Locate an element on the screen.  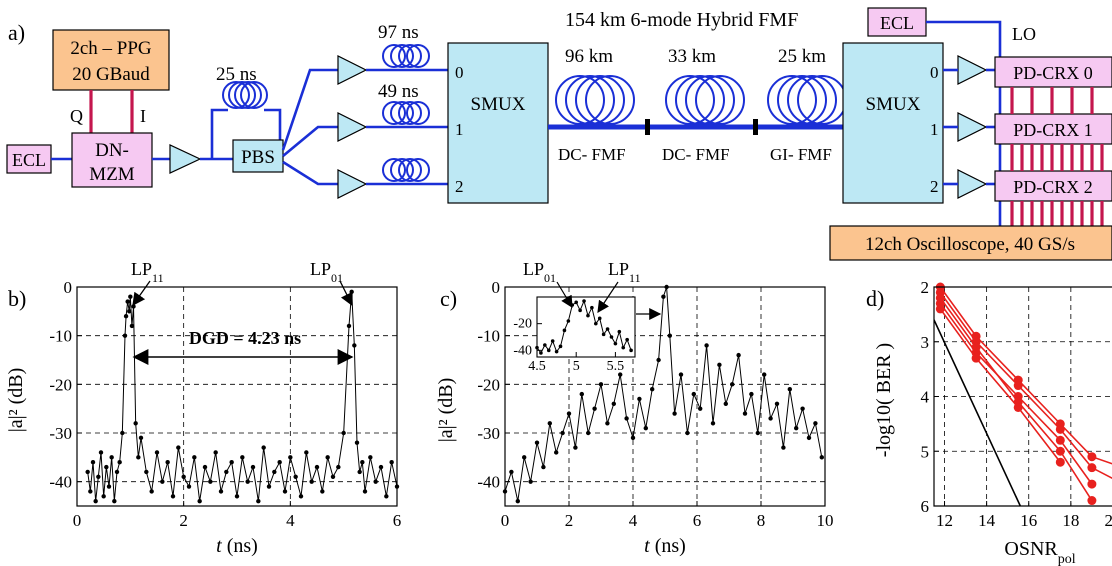
tick-label-y: 5 is located at coordinates (925, 451).